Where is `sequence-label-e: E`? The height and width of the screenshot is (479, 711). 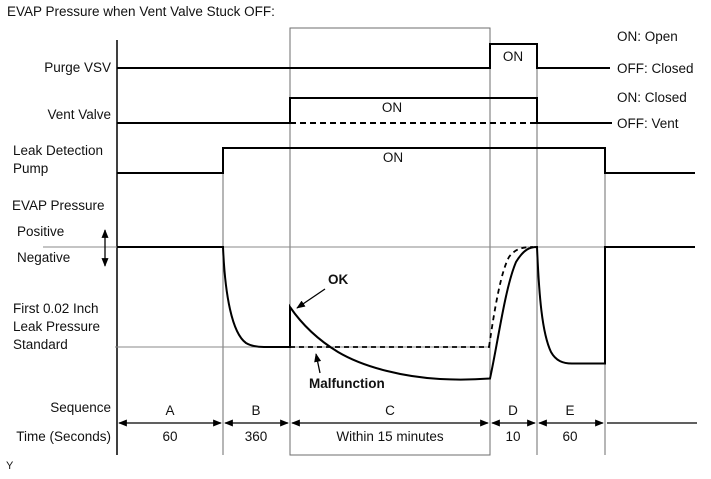 sequence-label-e: E is located at coordinates (569, 410).